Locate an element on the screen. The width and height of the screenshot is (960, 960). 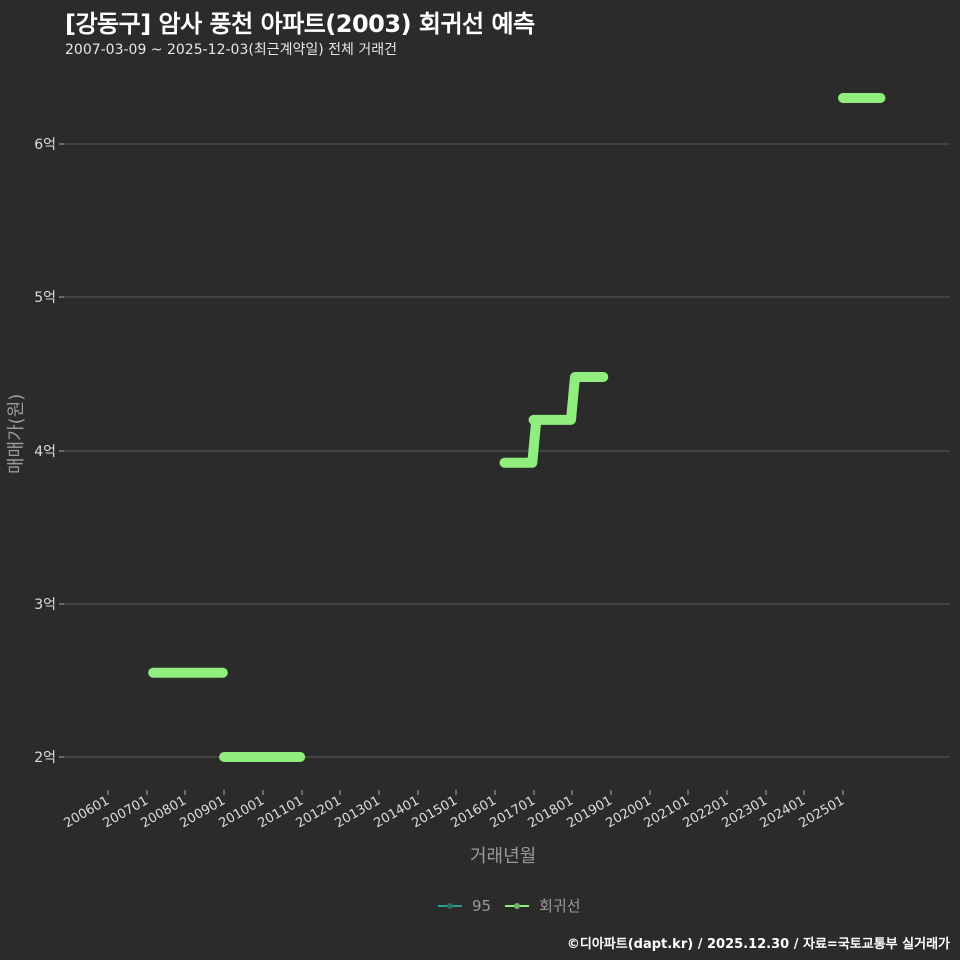
legend-label: 95 is located at coordinates (482, 905).